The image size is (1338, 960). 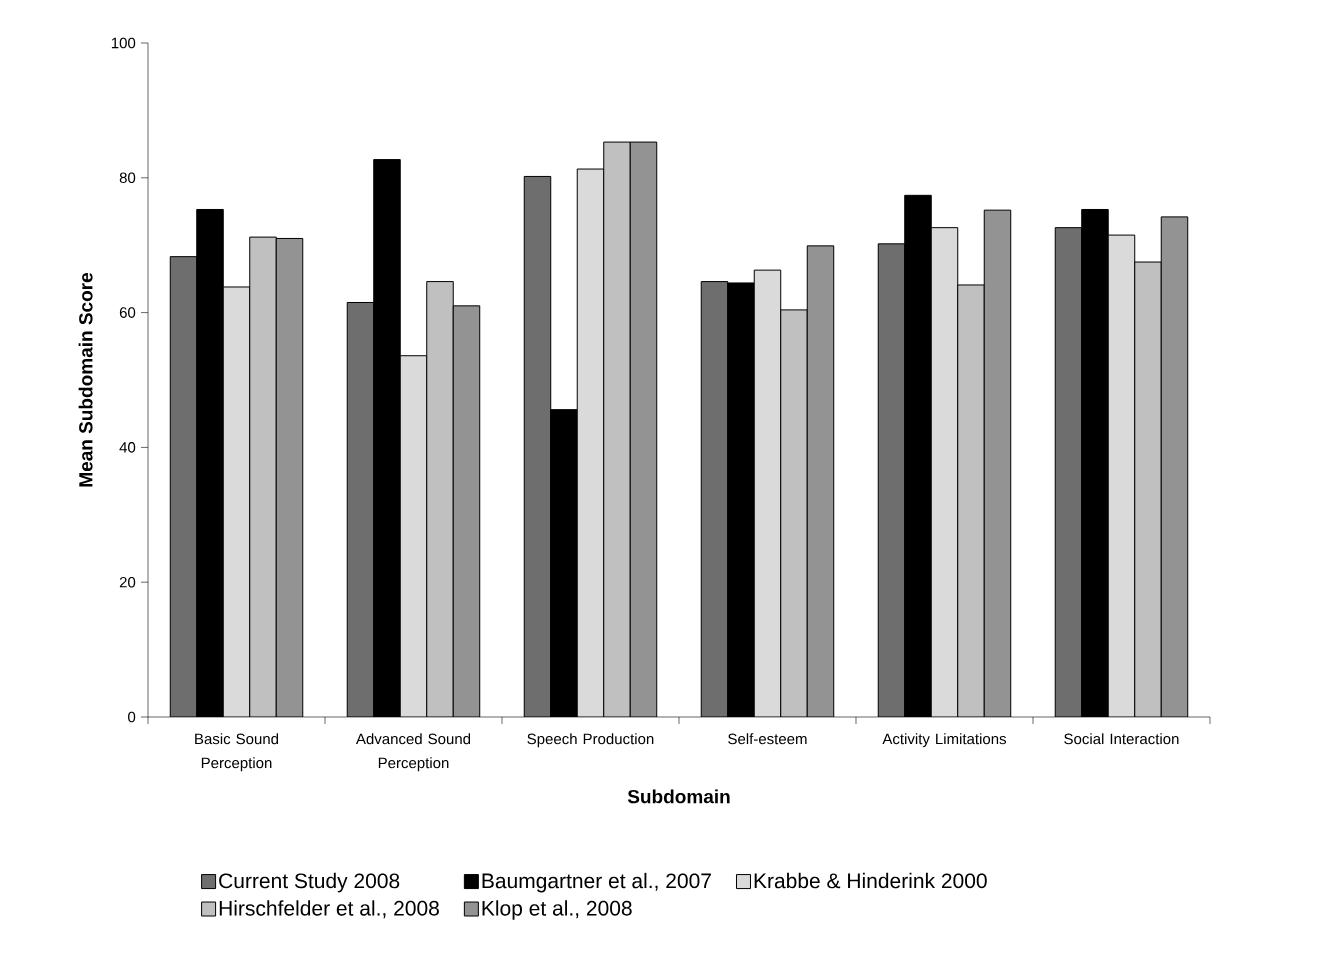 What do you see at coordinates (678, 796) in the screenshot?
I see `x-axis-title: Subdomain` at bounding box center [678, 796].